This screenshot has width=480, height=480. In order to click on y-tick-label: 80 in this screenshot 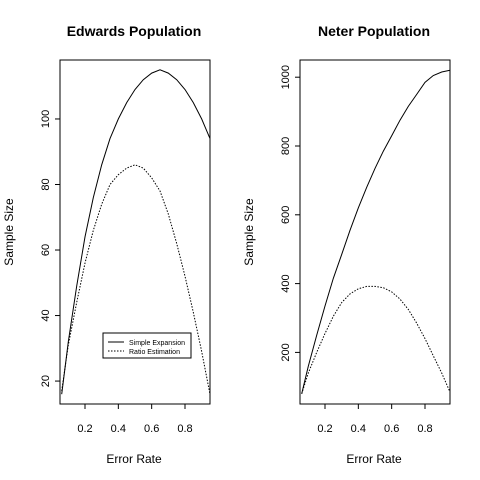, I will do `click(46, 184)`.